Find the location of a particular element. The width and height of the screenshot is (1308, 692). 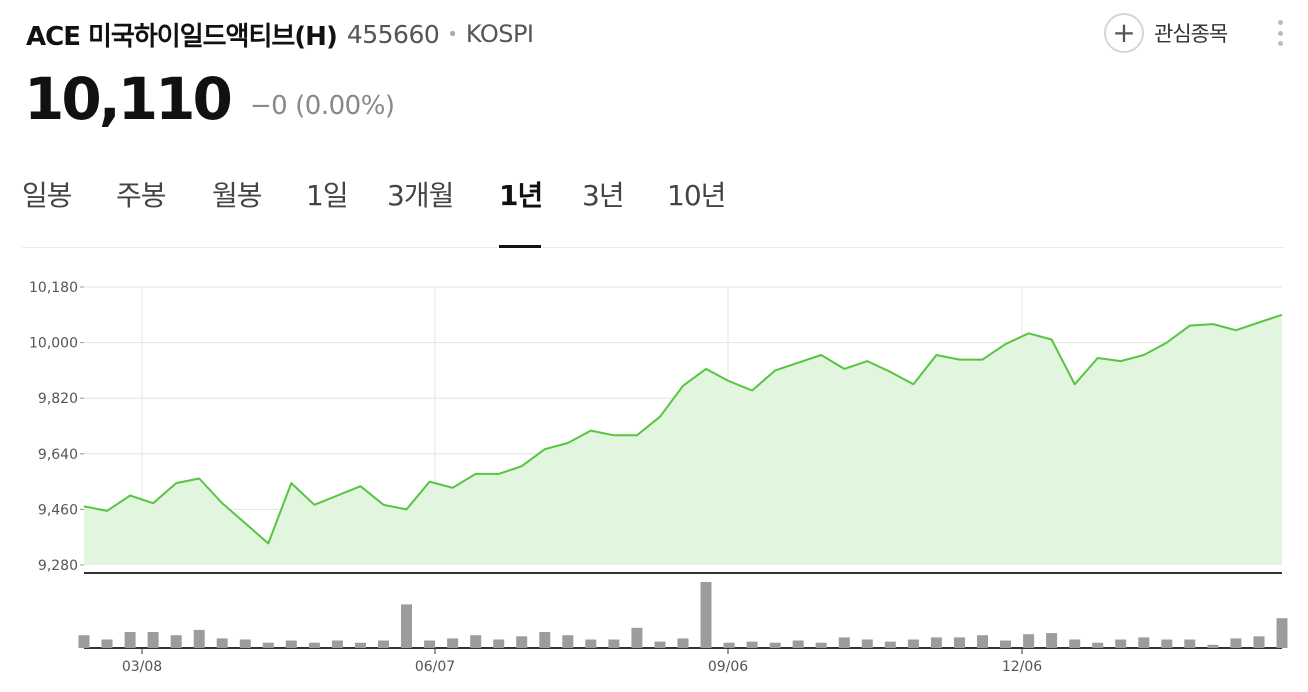

volume-bars is located at coordinates (683, 615).